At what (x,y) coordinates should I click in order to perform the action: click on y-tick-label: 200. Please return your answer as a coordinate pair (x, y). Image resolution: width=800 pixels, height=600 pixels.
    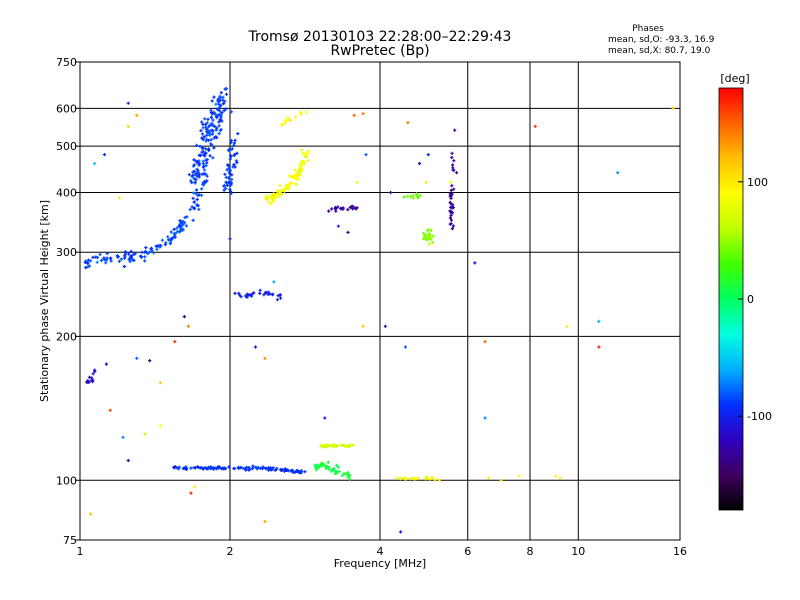
    Looking at the image, I should click on (66, 336).